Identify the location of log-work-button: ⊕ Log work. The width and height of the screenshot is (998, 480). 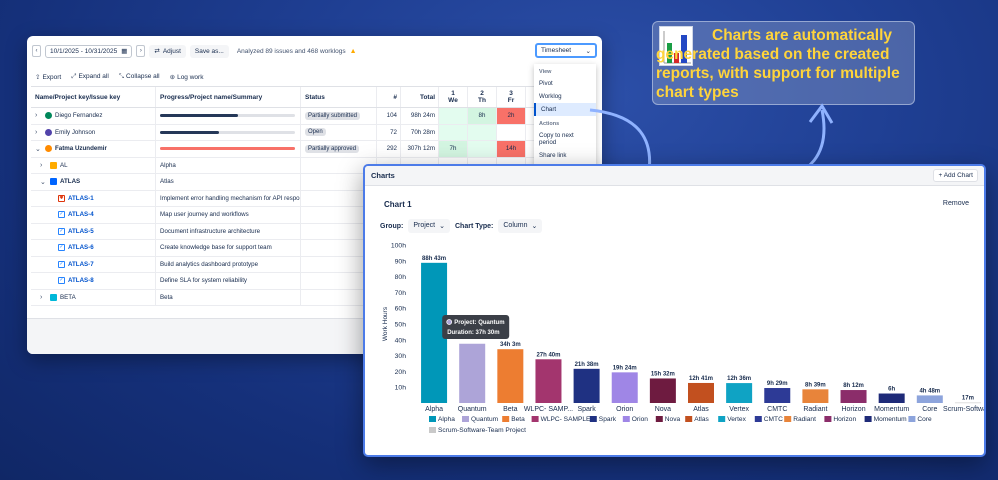
(187, 77).